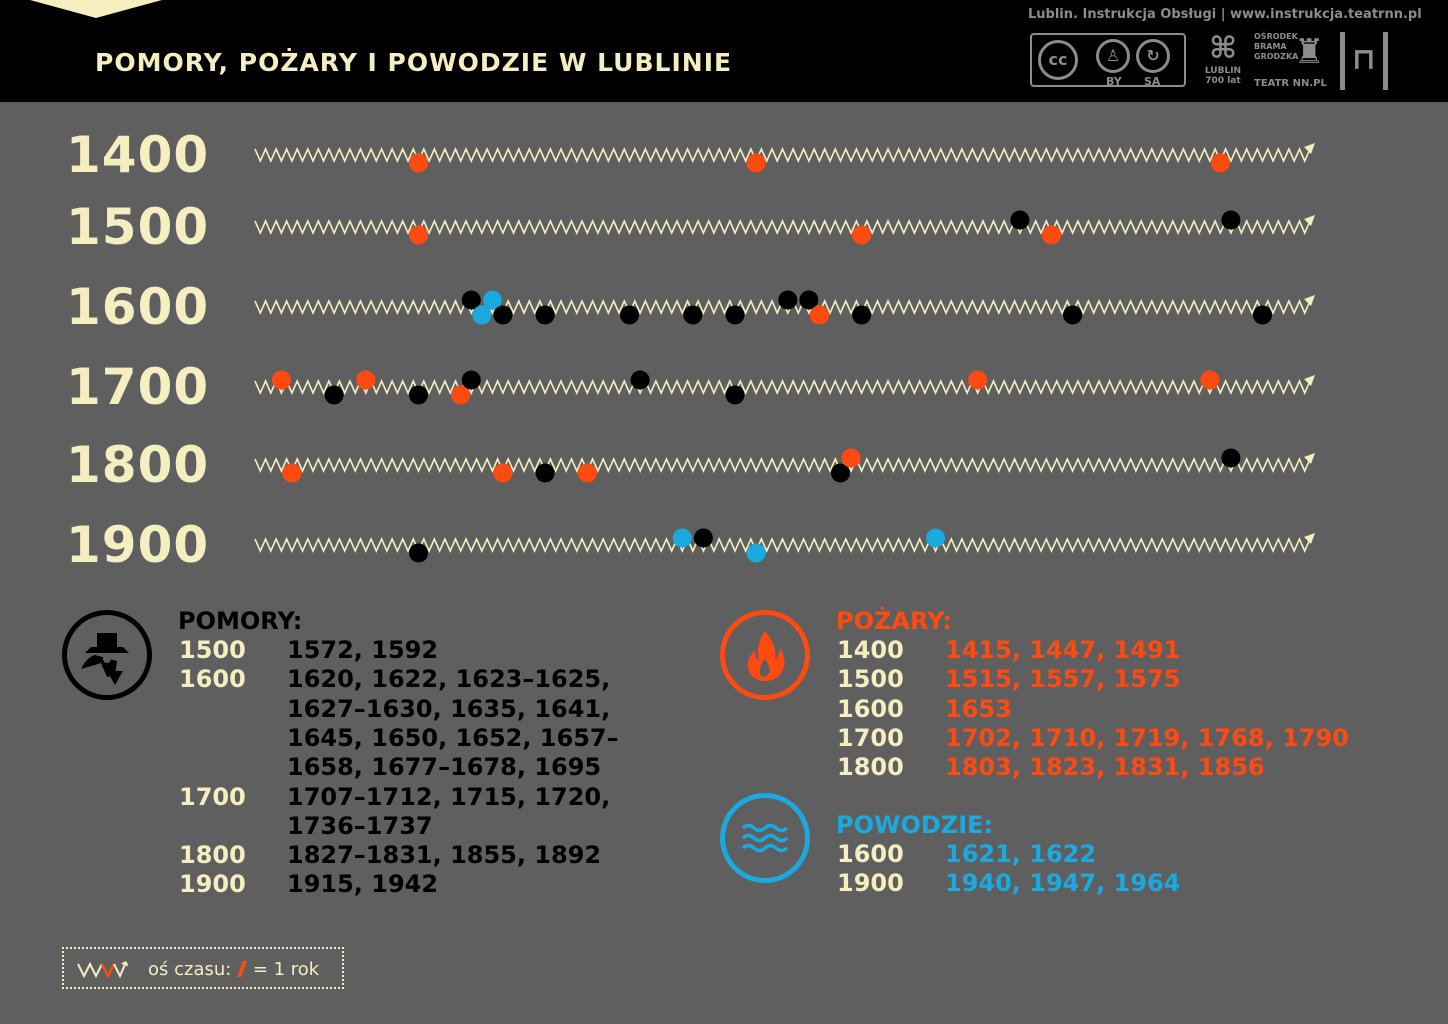  What do you see at coordinates (240, 621) in the screenshot?
I see `plague-legend-title: POMORY:` at bounding box center [240, 621].